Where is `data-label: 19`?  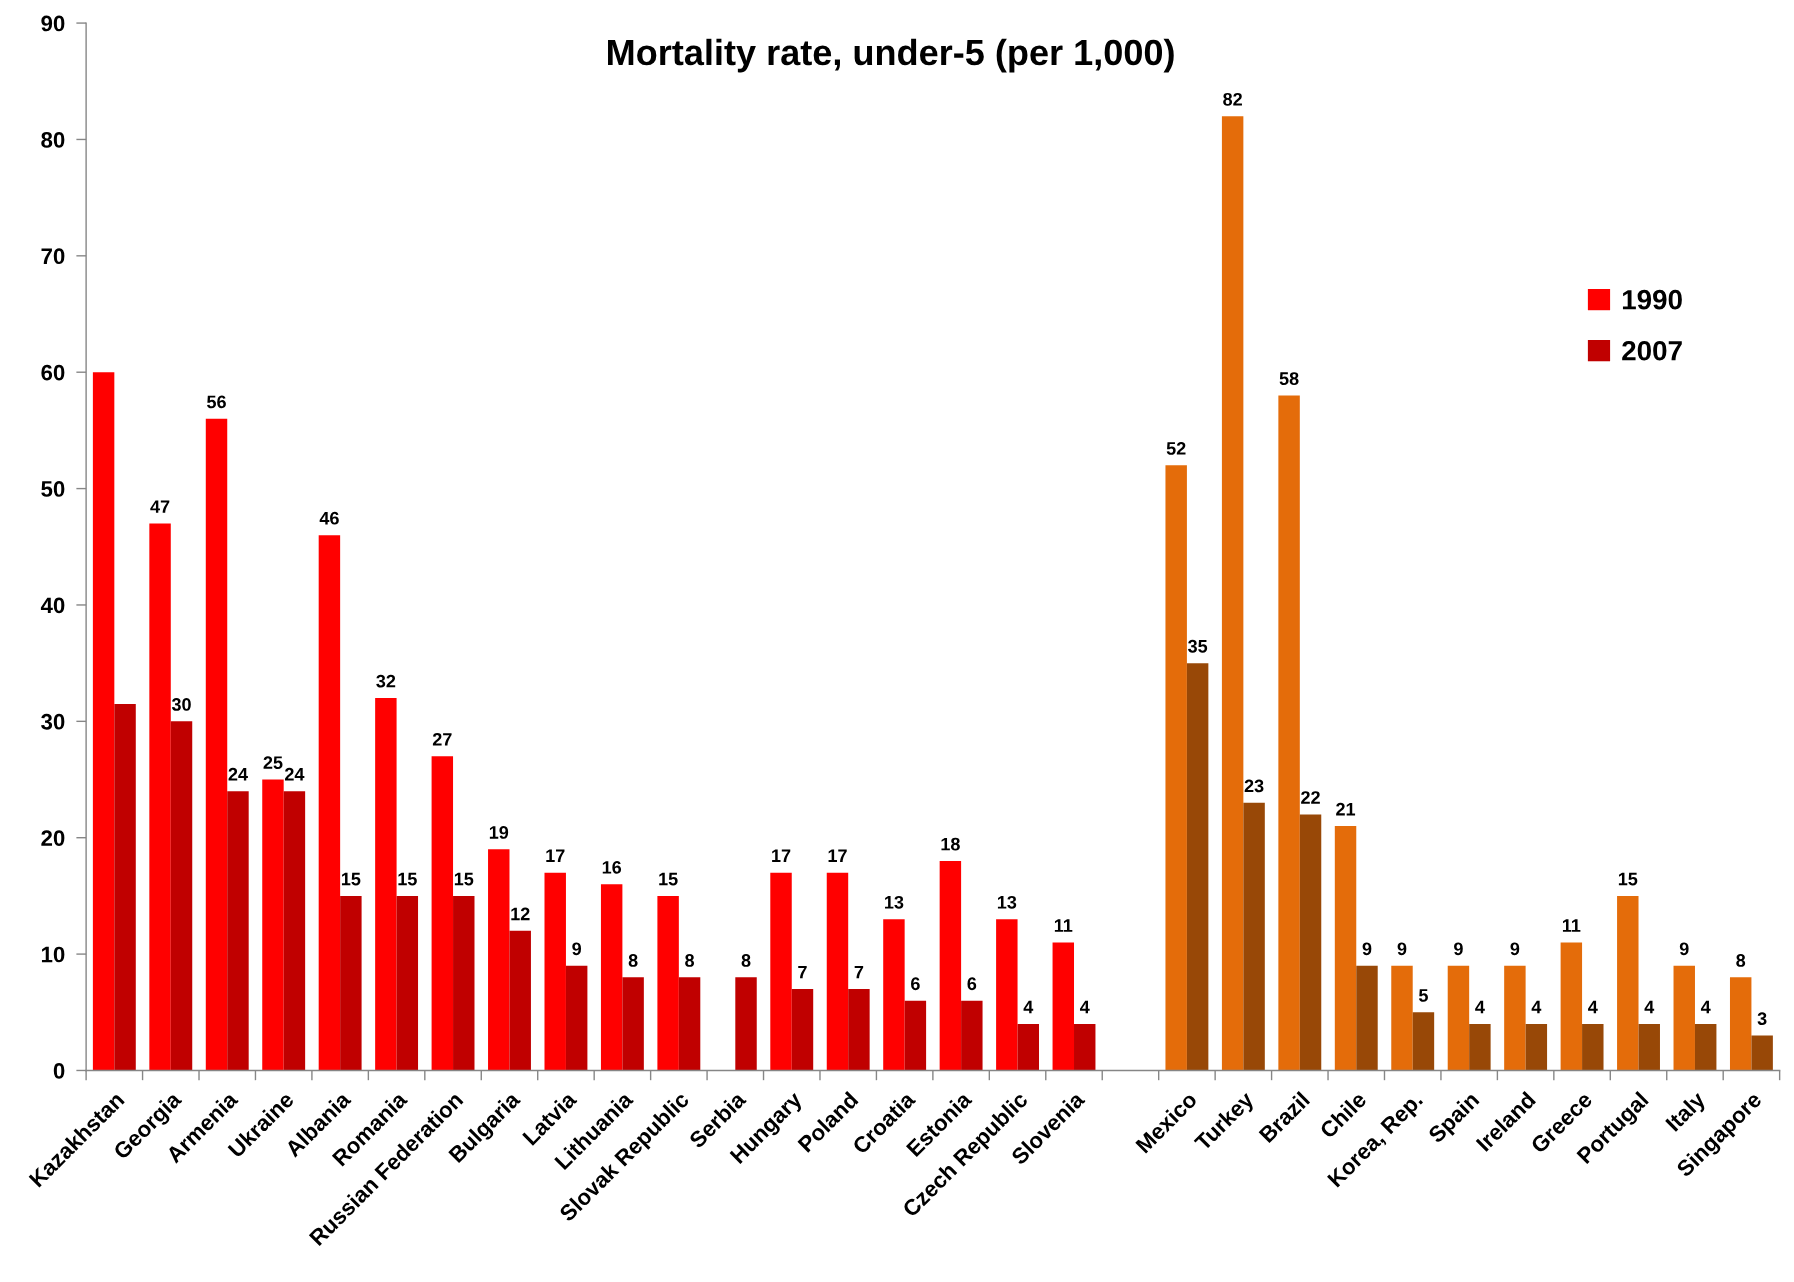
data-label: 19 is located at coordinates (499, 832).